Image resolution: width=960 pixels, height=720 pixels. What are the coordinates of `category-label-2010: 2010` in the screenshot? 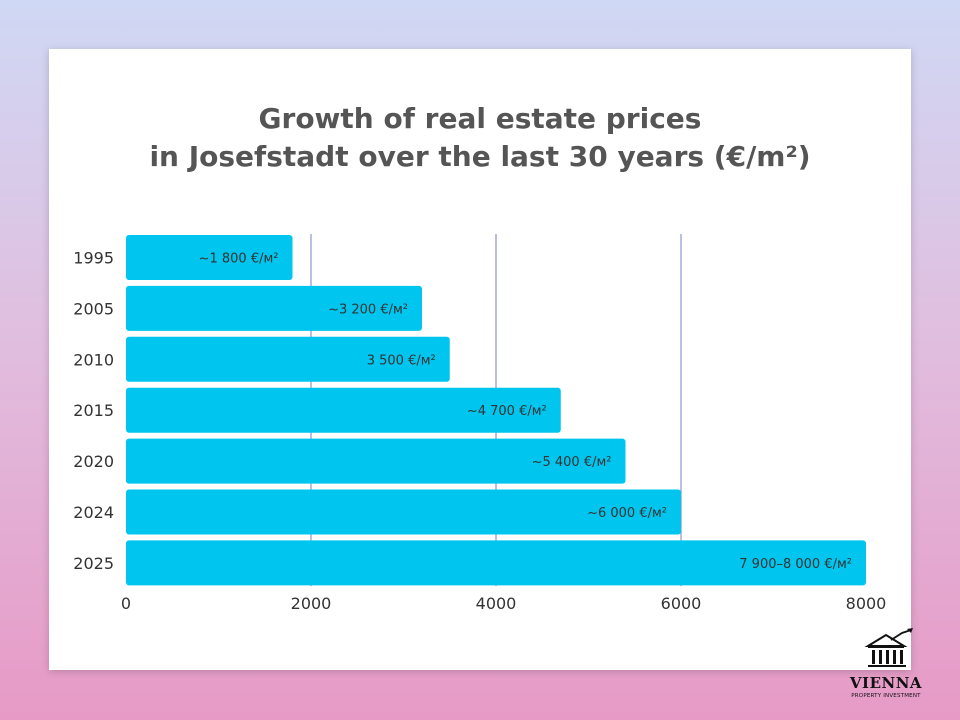 It's located at (93, 359).